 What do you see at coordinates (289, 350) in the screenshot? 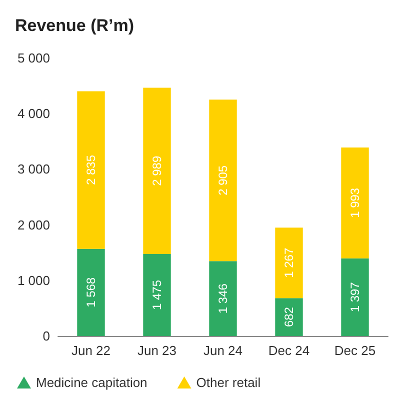
I see `x-tick-label: Dec 24` at bounding box center [289, 350].